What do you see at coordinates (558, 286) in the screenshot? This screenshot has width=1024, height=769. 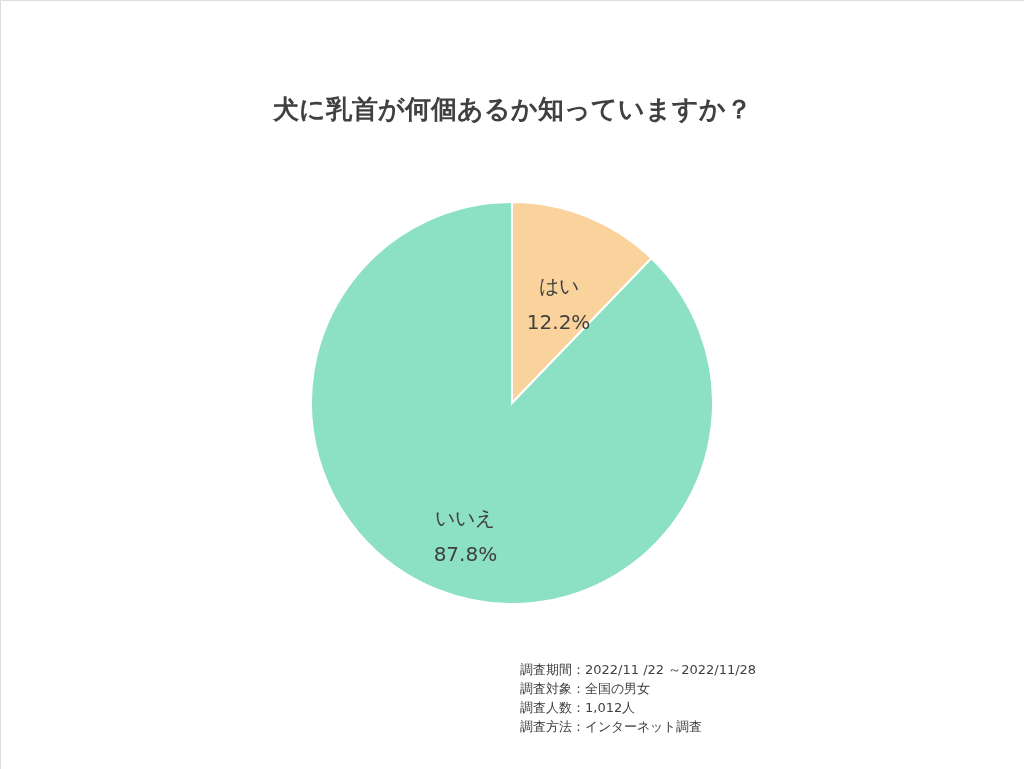 I see `slice-label: はい` at bounding box center [558, 286].